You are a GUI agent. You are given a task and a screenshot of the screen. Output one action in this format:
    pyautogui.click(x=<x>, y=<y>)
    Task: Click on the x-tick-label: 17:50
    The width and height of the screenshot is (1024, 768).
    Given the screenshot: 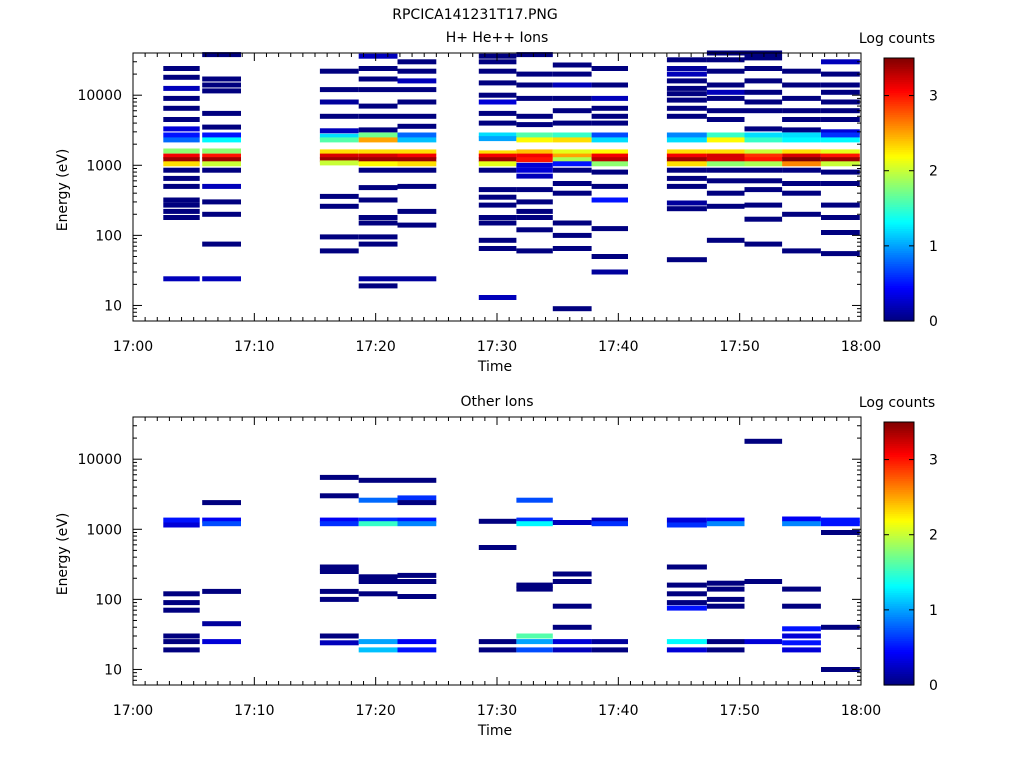 What is the action you would take?
    pyautogui.click(x=739, y=711)
    